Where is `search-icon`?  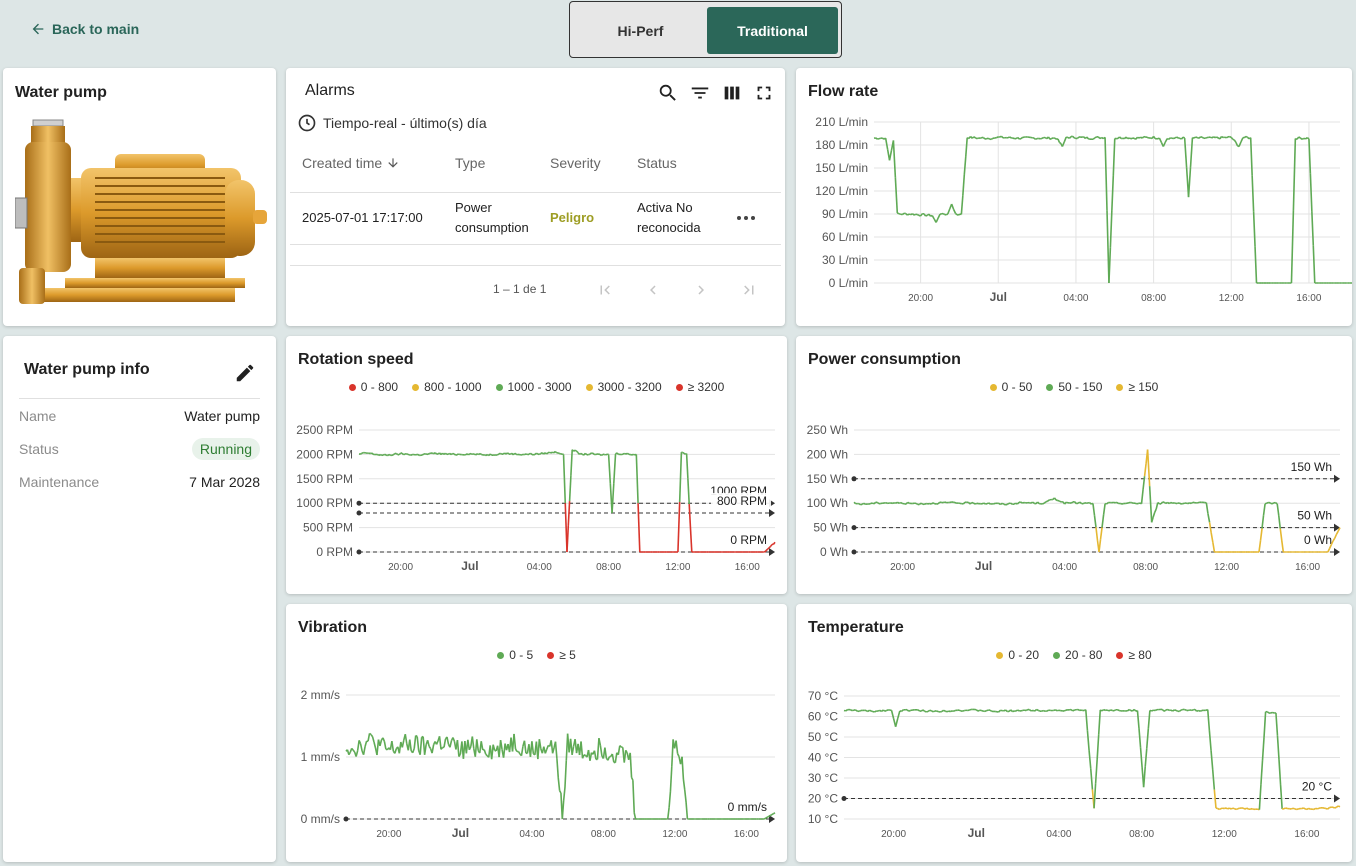 search-icon is located at coordinates (668, 93).